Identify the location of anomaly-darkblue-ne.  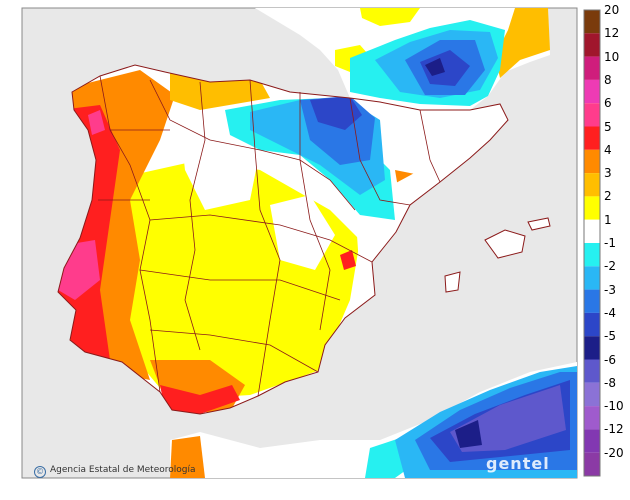
(336, 113).